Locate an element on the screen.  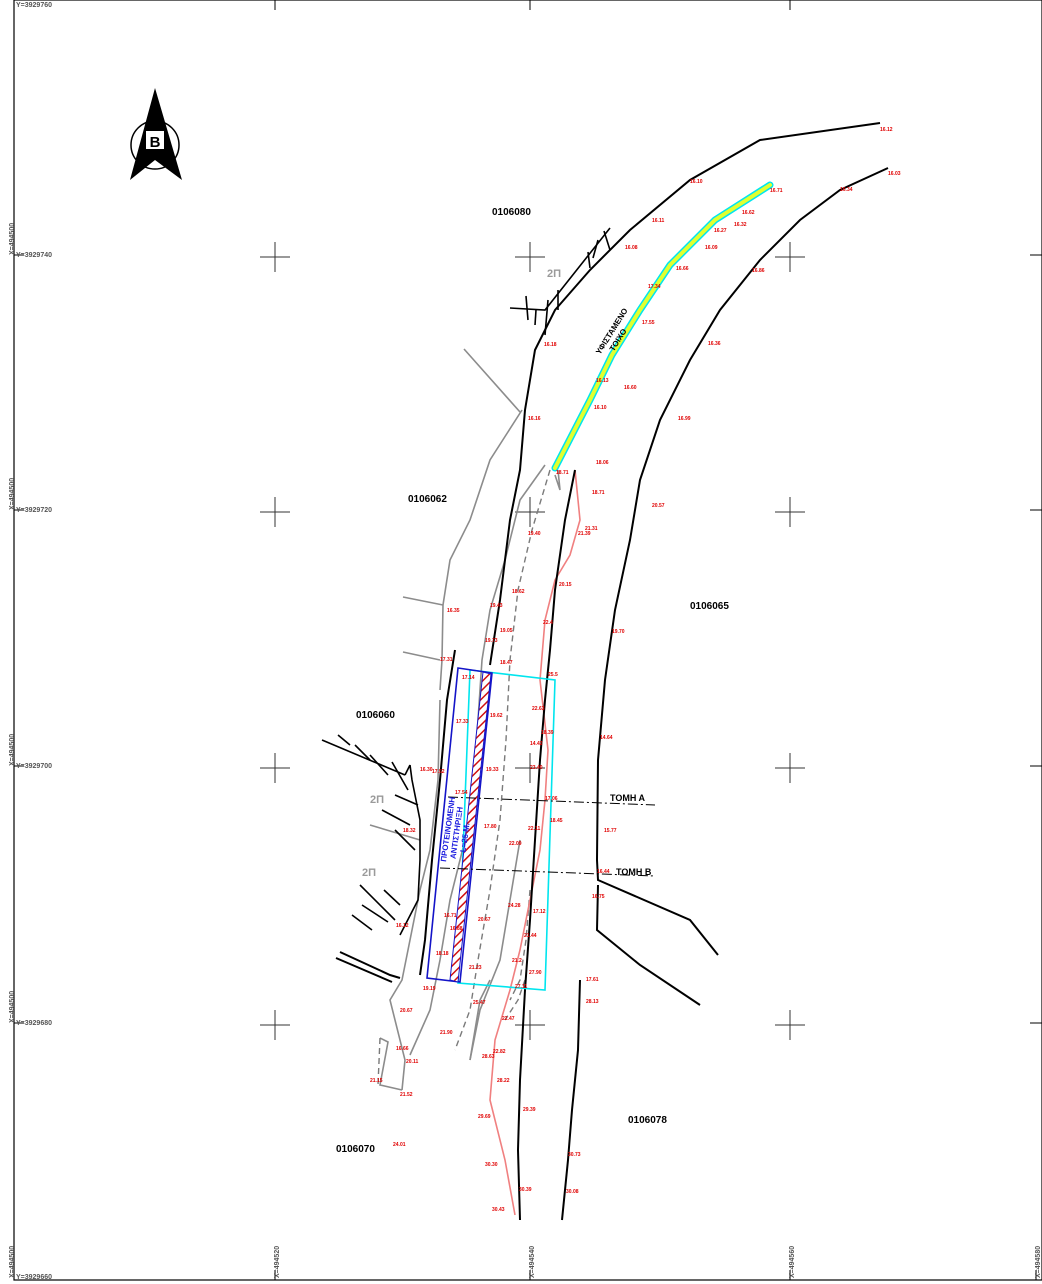
elevation-label: 18.06 is located at coordinates (602, 463).